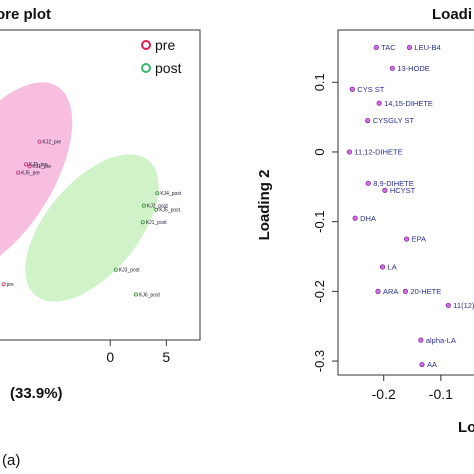 This screenshot has width=474, height=474. What do you see at coordinates (165, 45) in the screenshot?
I see `legend-pre-label: pre` at bounding box center [165, 45].